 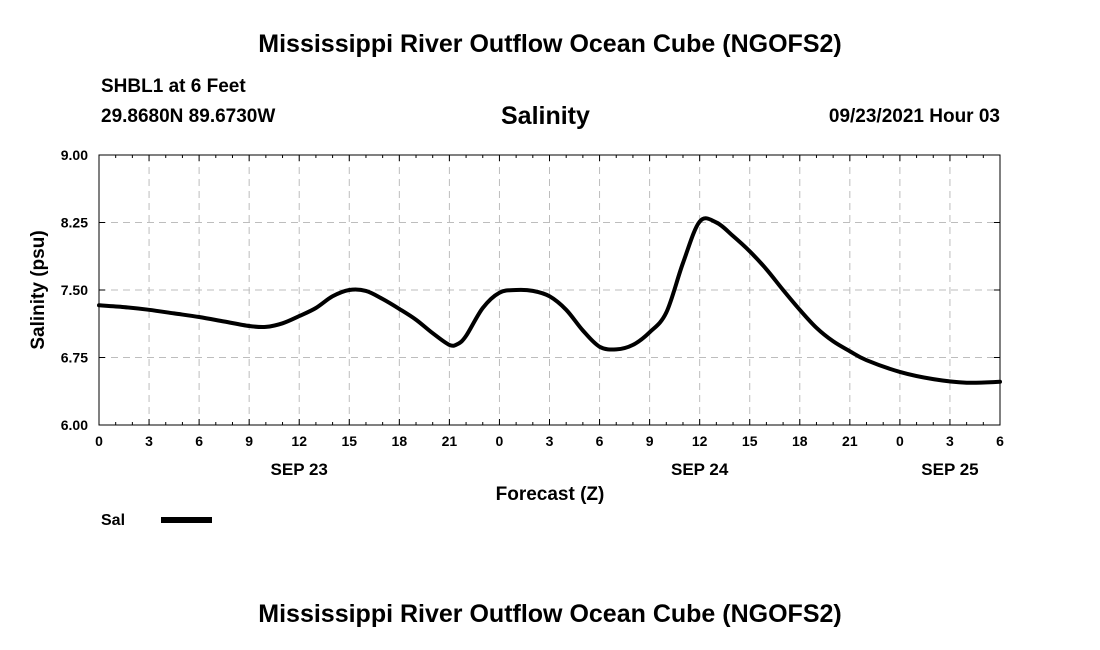 I want to click on forecast-datetime: 09/23/2021 Hour 03, so click(x=914, y=116).